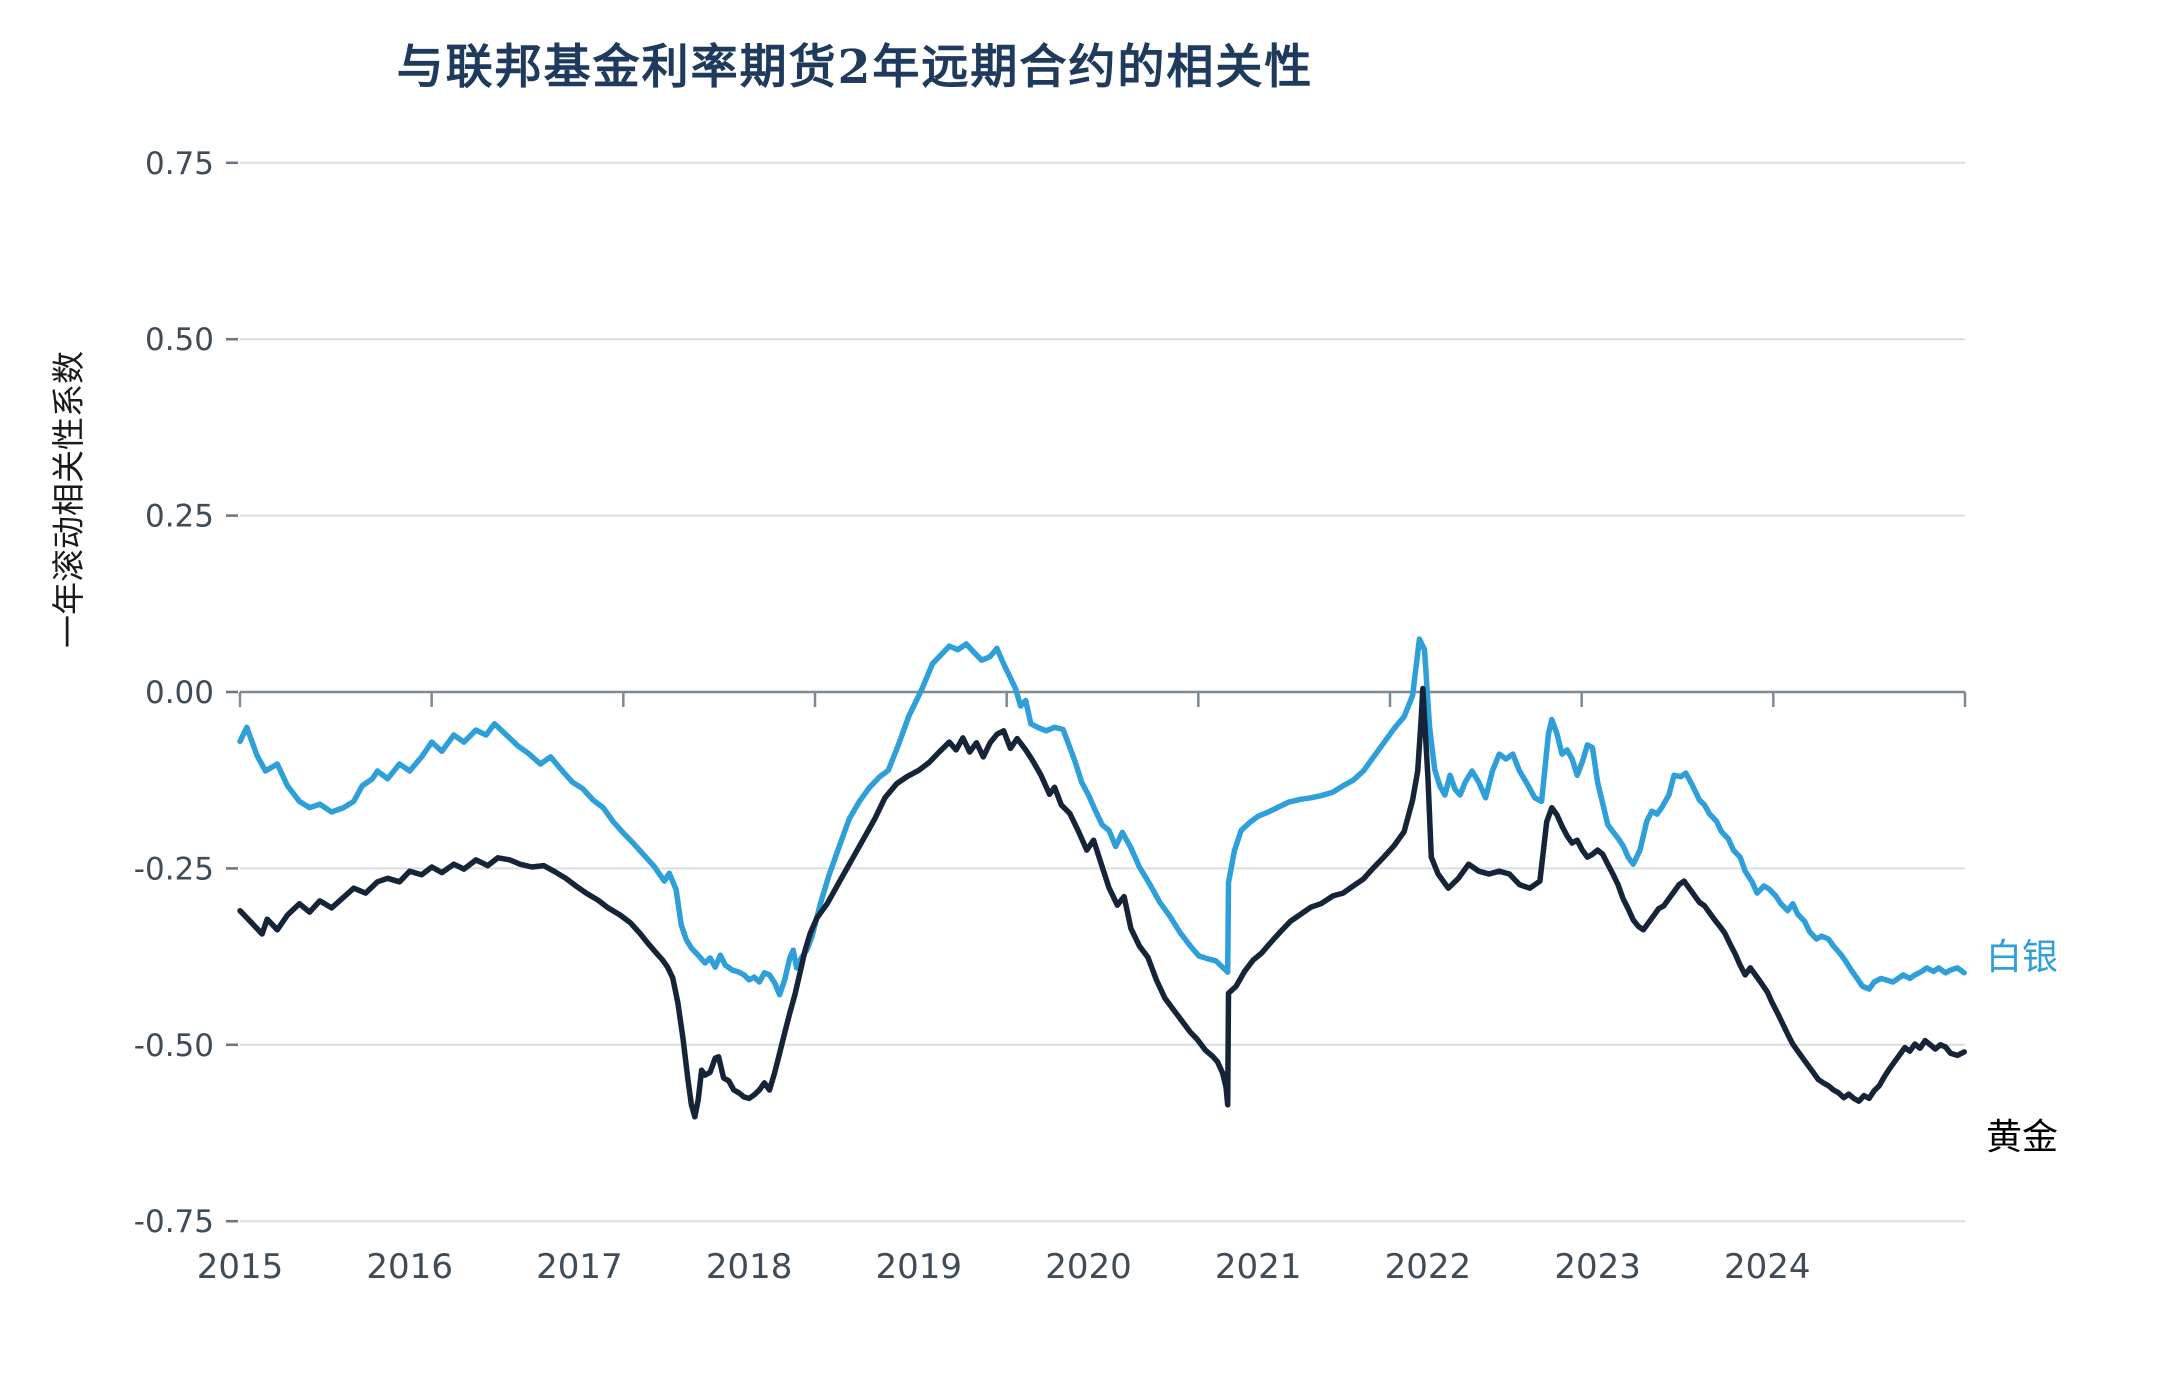 The height and width of the screenshot is (1382, 2183). I want to click on y-tick-label: -0.25, so click(174, 869).